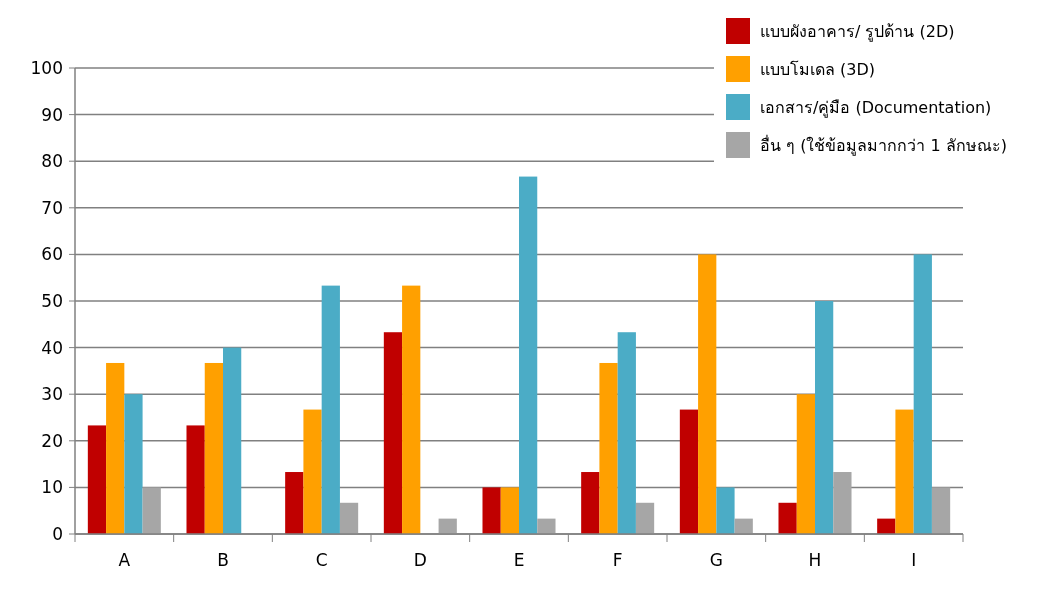  What do you see at coordinates (52, 440) in the screenshot?
I see `y-tick-label: 20` at bounding box center [52, 440].